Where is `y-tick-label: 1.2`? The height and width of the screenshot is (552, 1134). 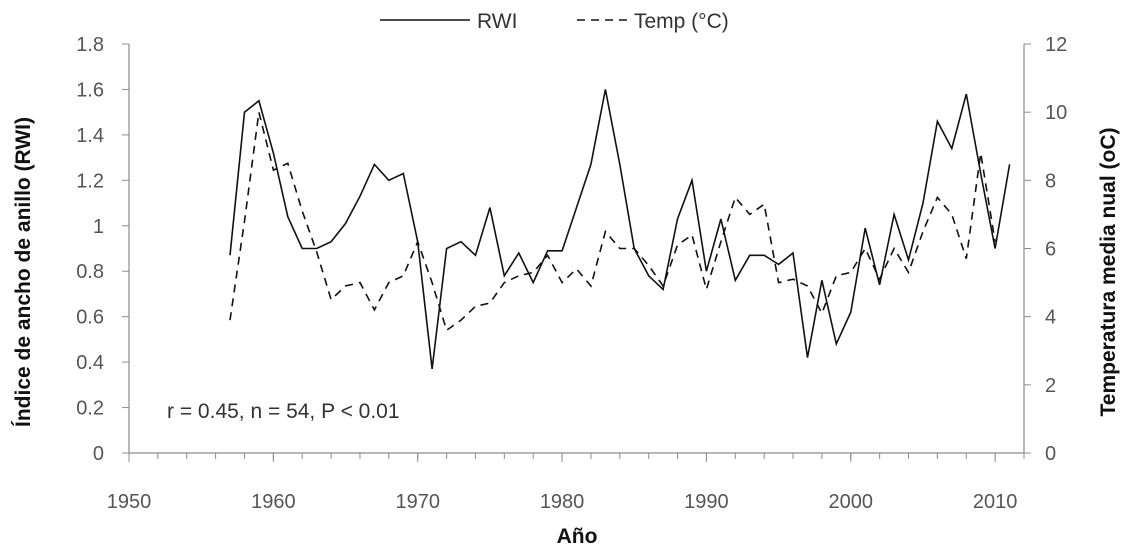
y-tick-label: 1.2 is located at coordinates (90, 181).